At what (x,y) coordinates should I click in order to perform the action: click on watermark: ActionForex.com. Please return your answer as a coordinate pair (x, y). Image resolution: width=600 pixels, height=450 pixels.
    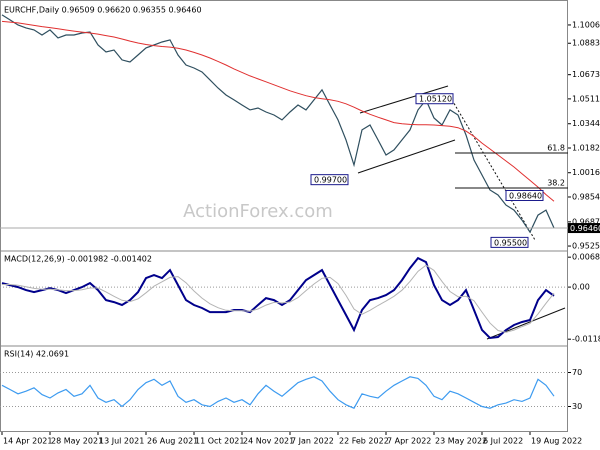
    Looking at the image, I should click on (258, 211).